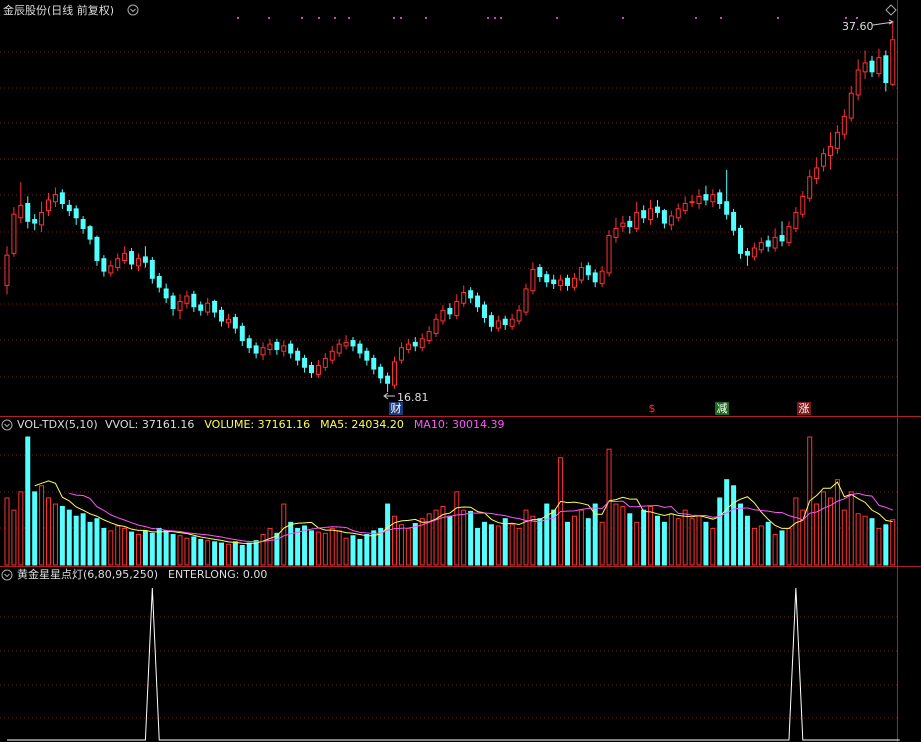 This screenshot has height=742, width=921. What do you see at coordinates (804, 408) in the screenshot?
I see `event-bg` at bounding box center [804, 408].